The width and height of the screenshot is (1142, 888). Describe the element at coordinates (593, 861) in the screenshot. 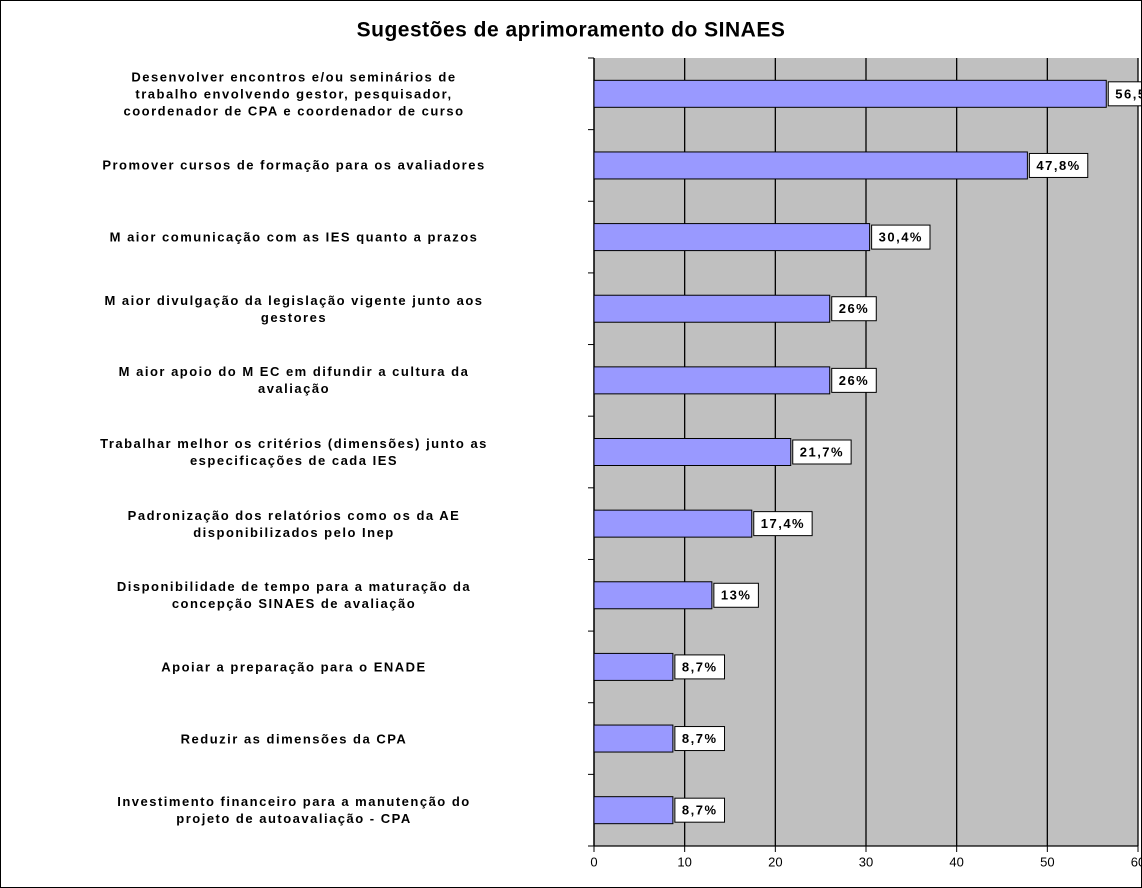

I see `x-tick-label: 0` at that location.